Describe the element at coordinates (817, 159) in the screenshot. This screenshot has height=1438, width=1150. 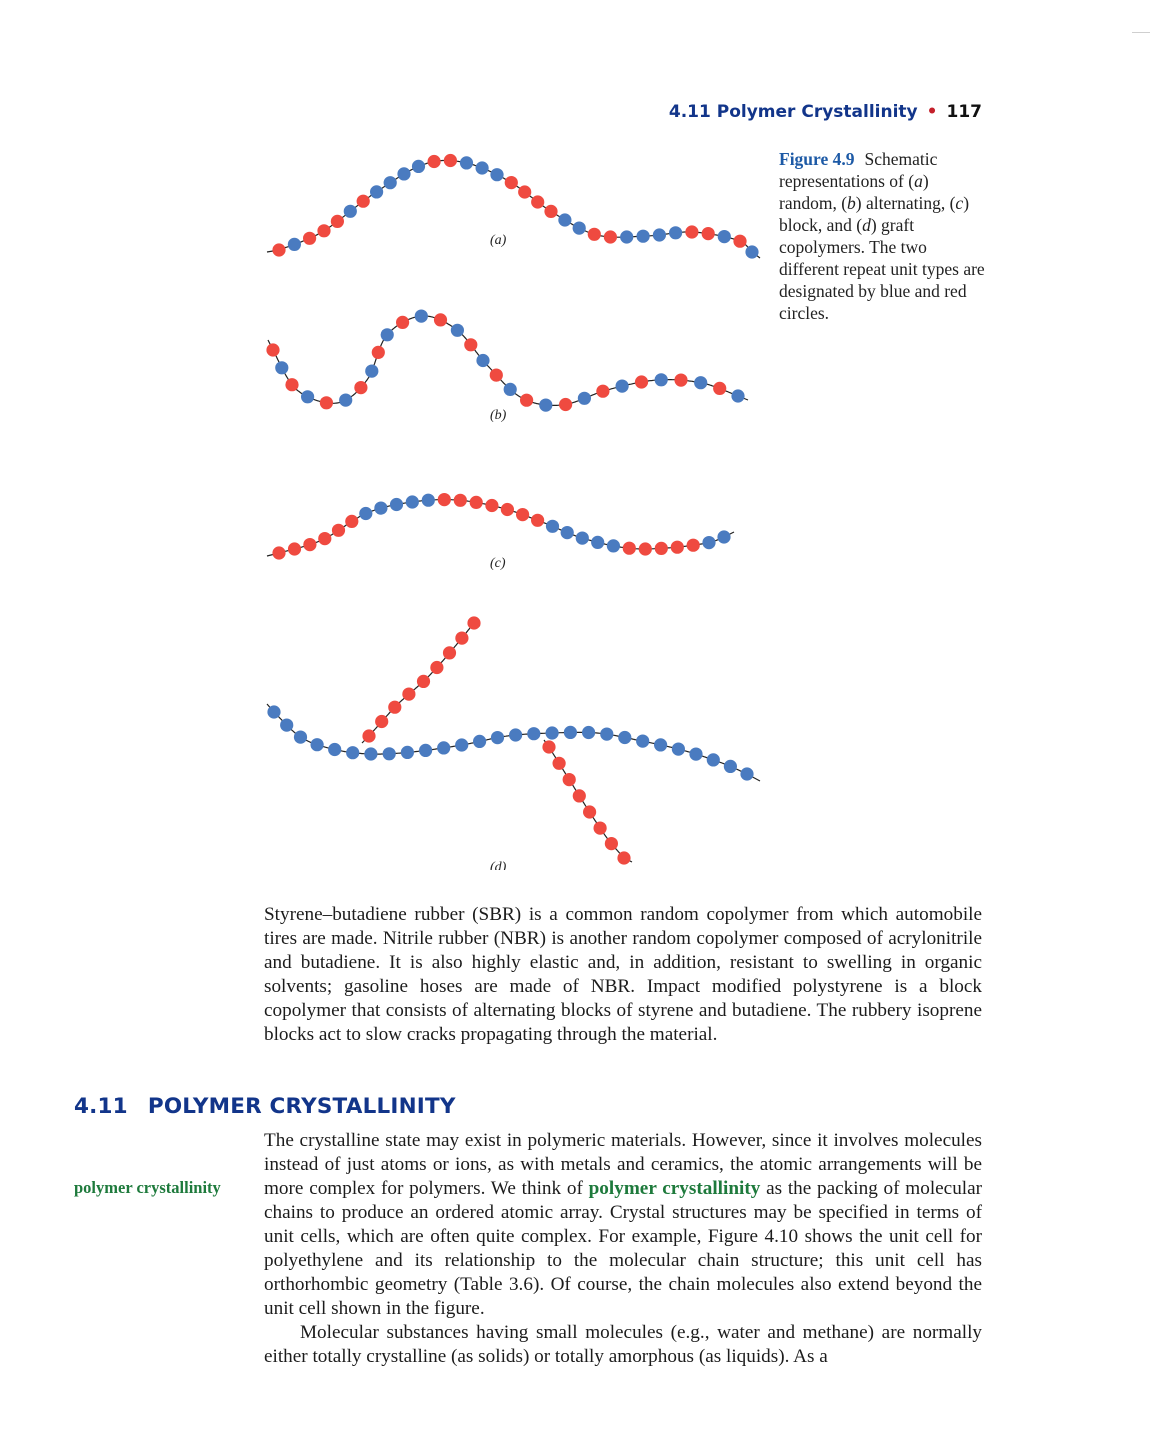
I see `figure-label: Figure 4.9` at that location.